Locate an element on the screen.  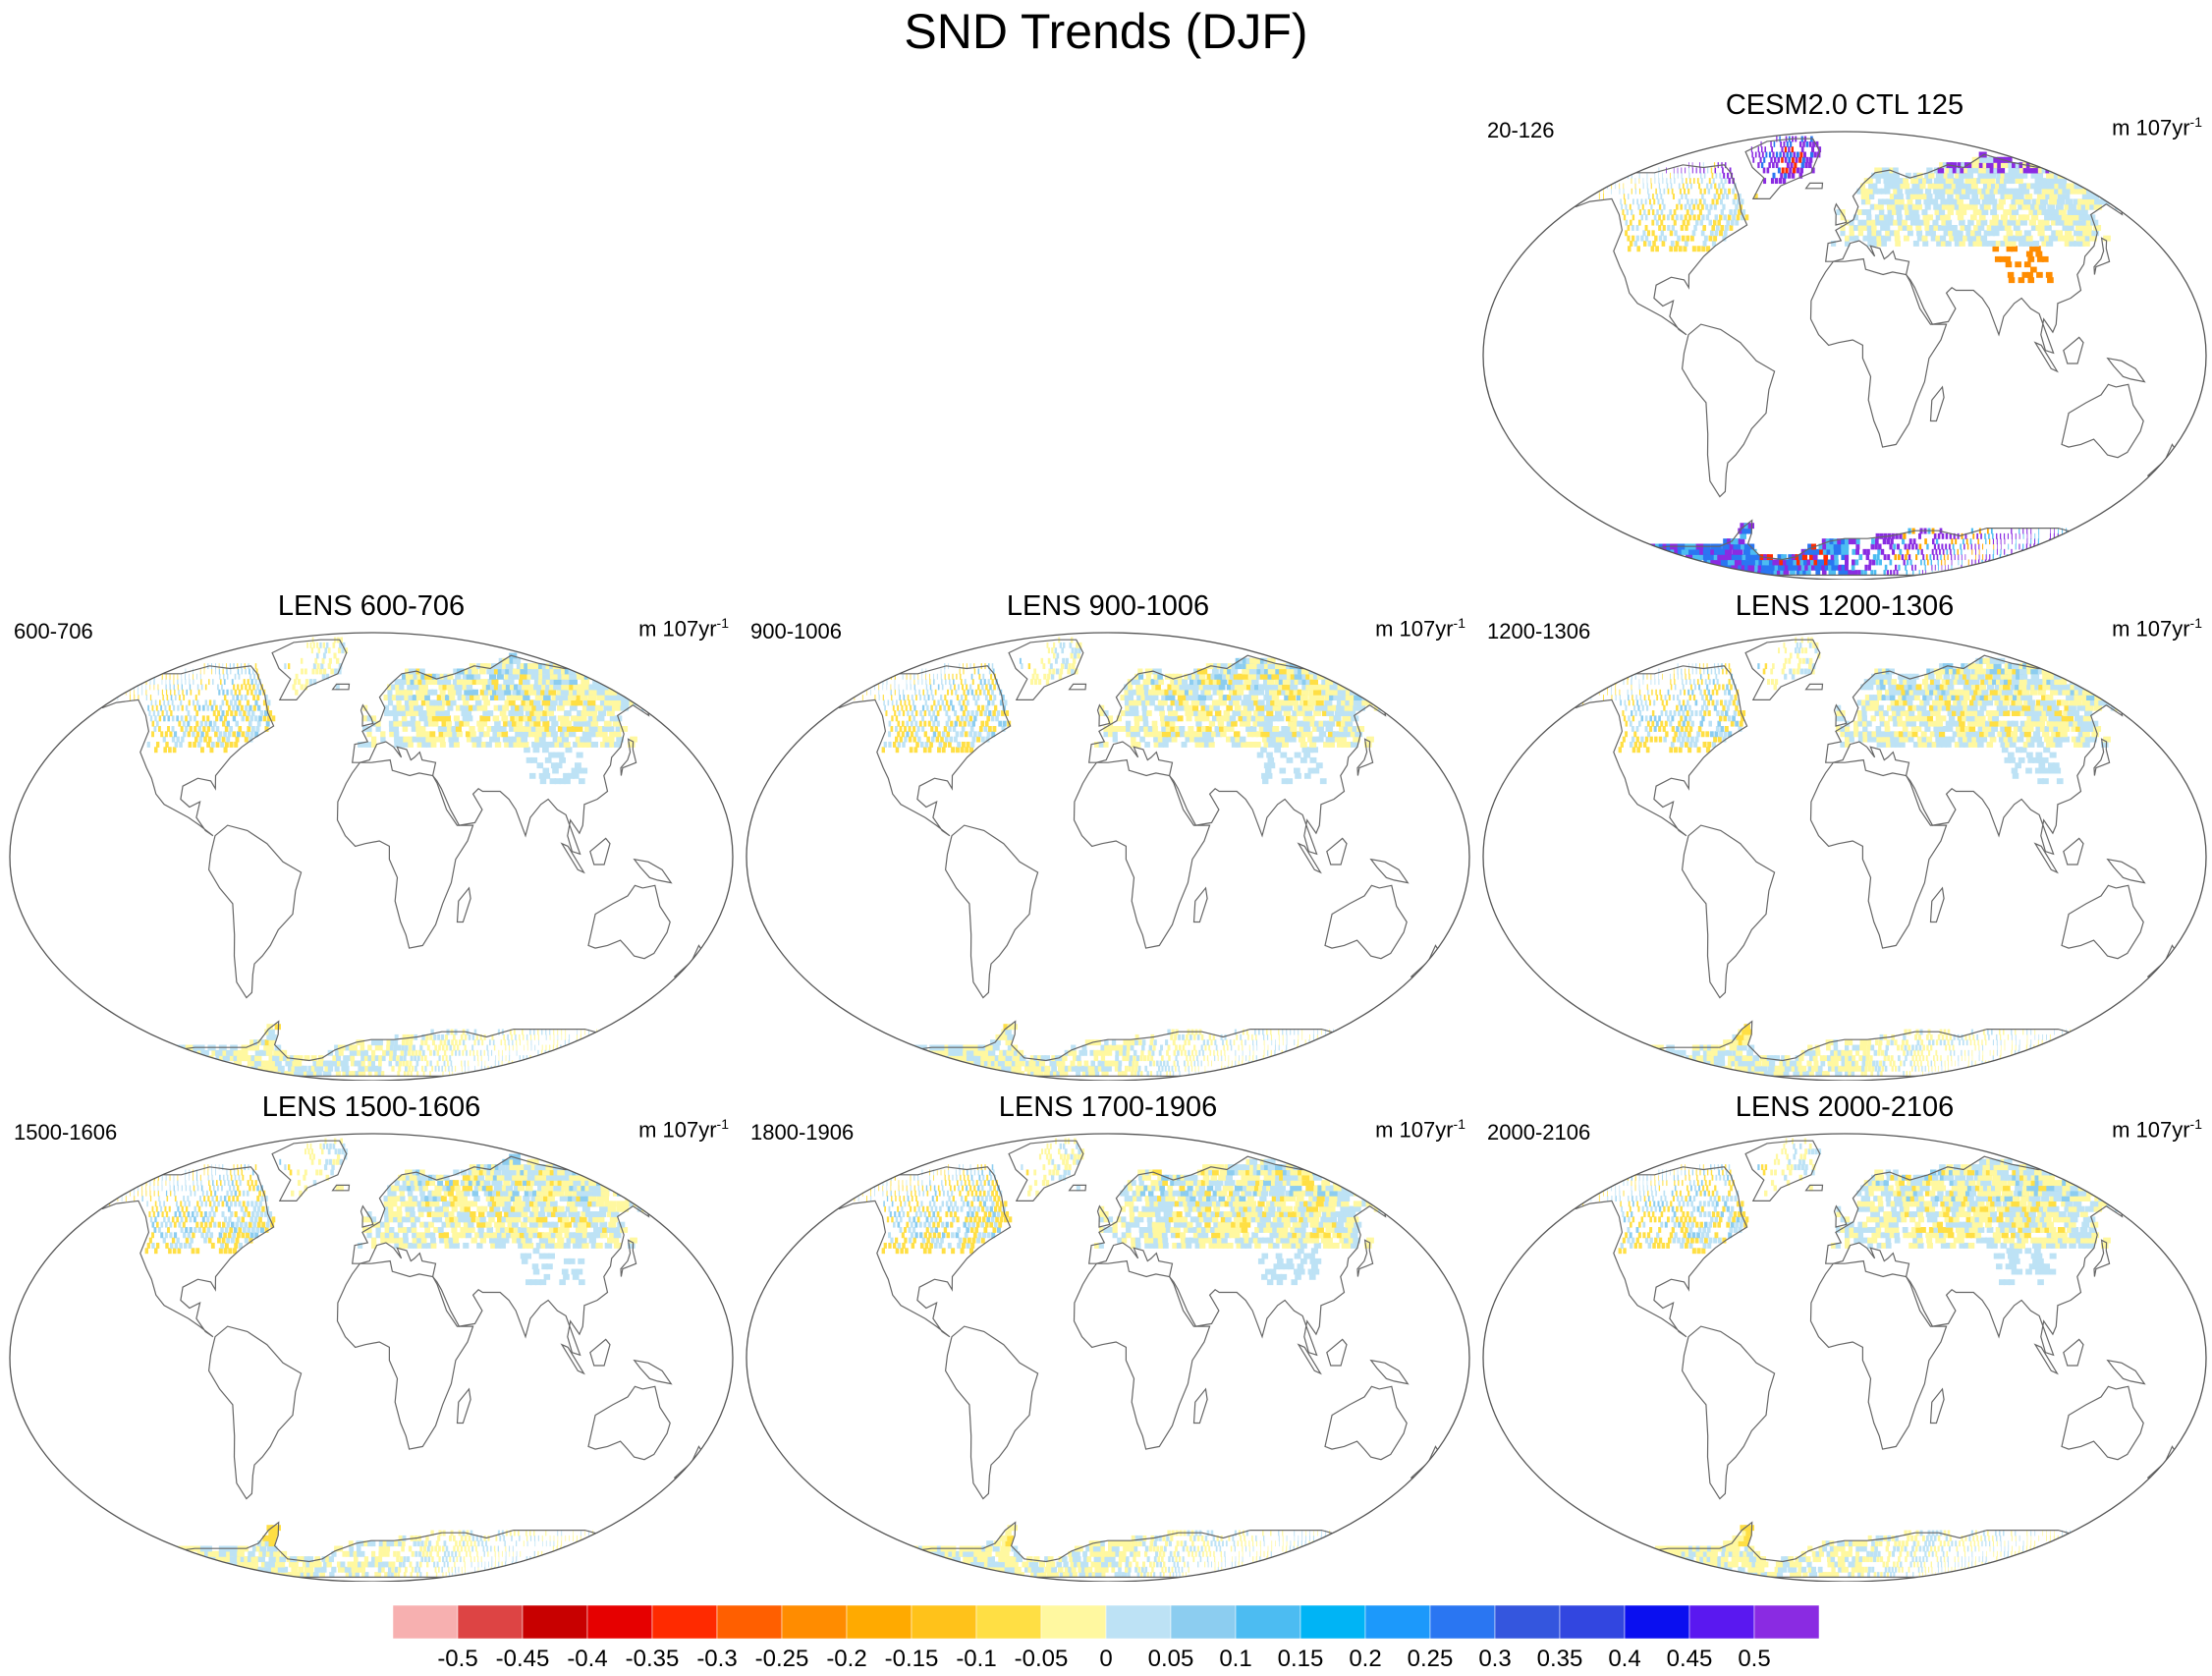
panel-title: LENS 600-706 is located at coordinates (371, 606).